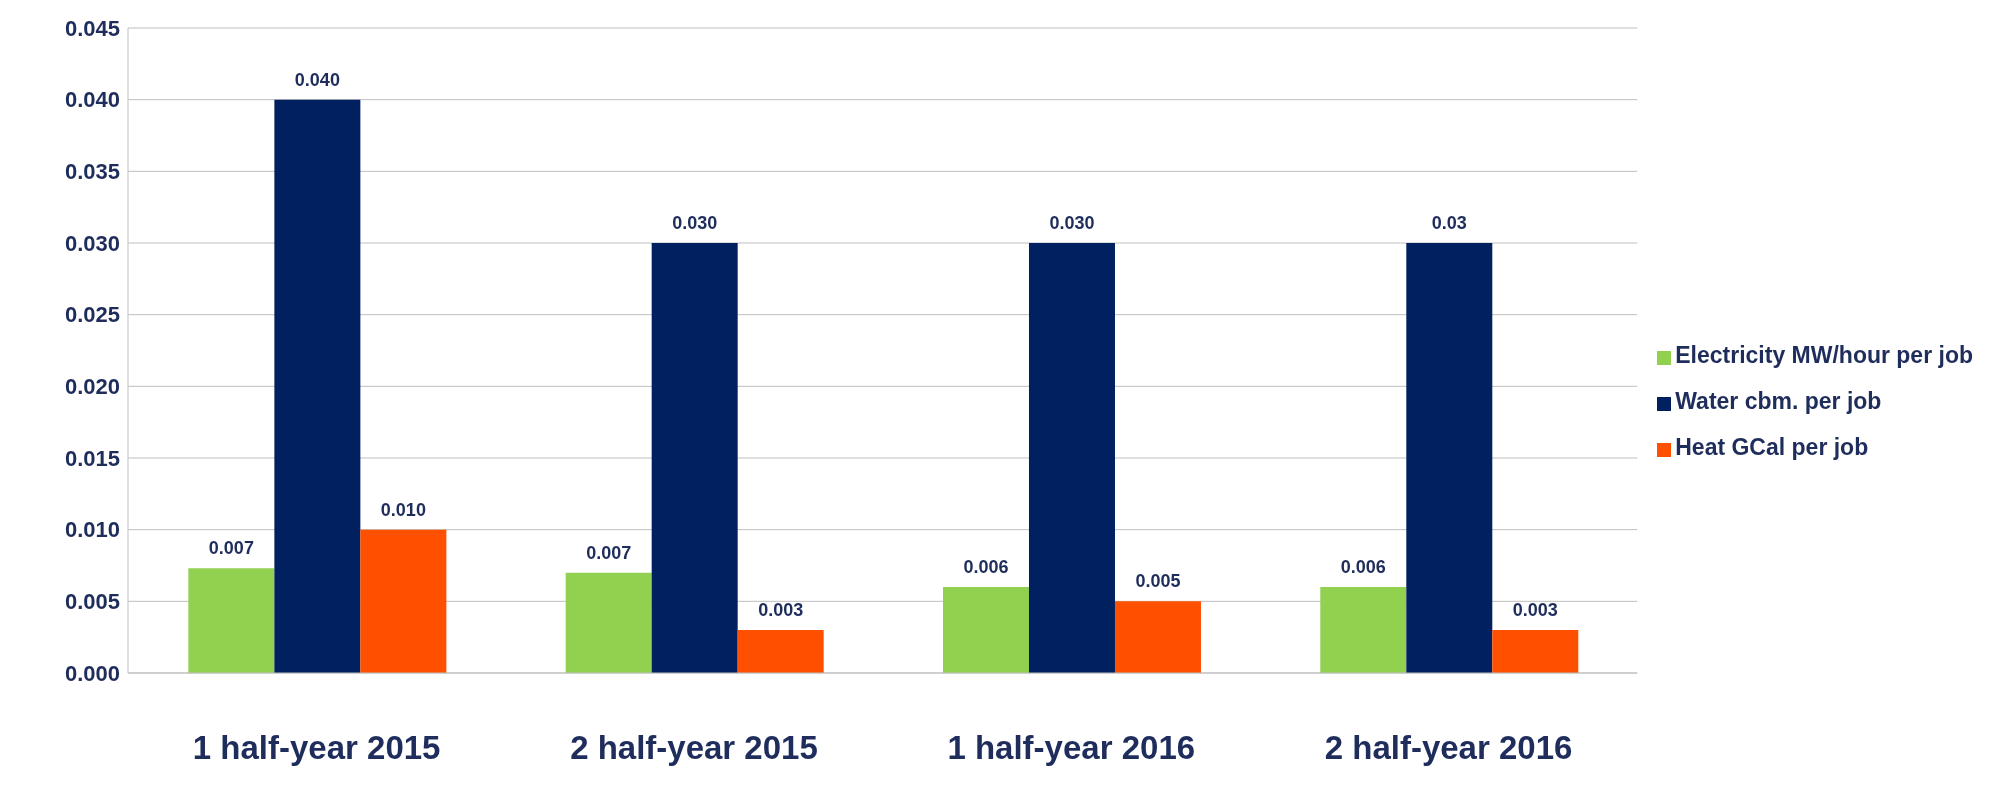  I want to click on y-tick-label: 0.045, so click(92, 28).